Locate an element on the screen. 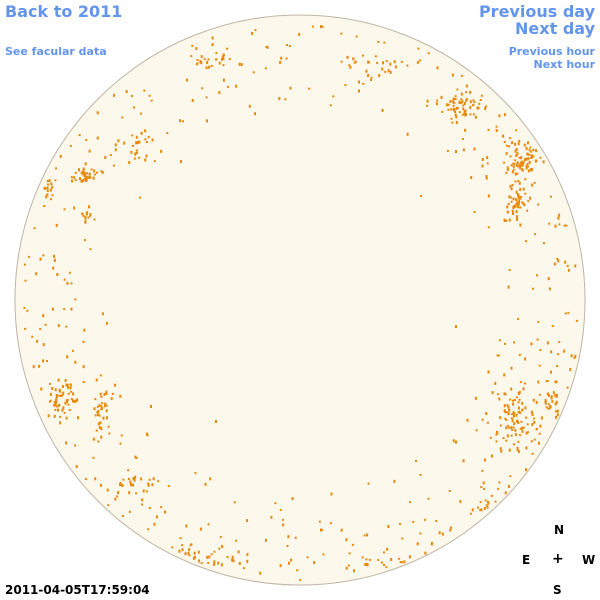  next-hour-link: Next hour is located at coordinates (564, 64).